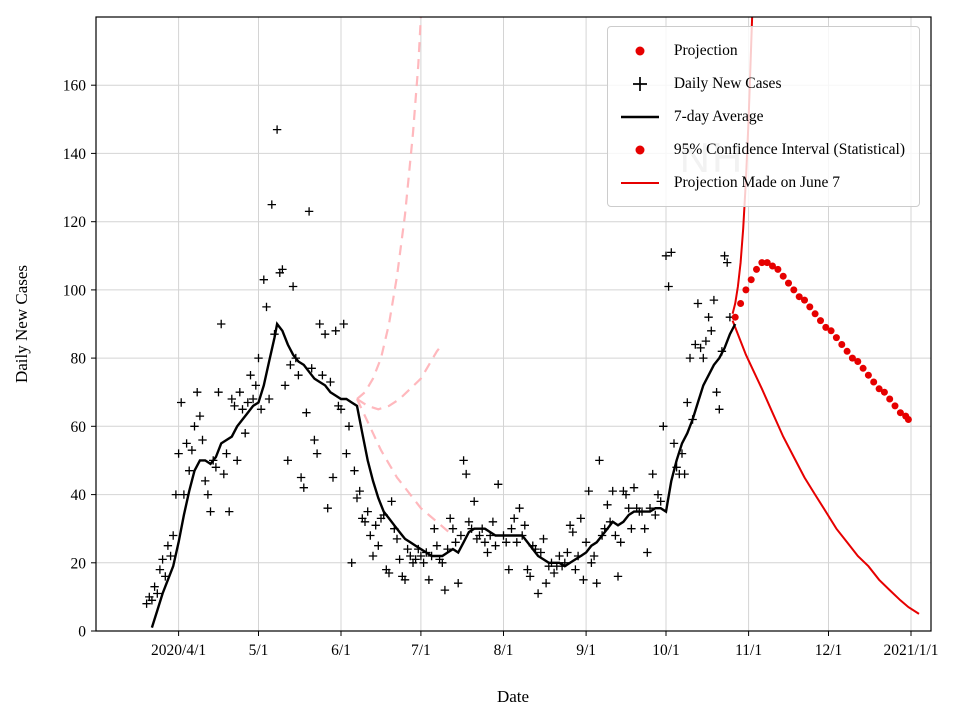  What do you see at coordinates (757, 182) in the screenshot?
I see `legend-label: Projection Made on June 7` at bounding box center [757, 182].